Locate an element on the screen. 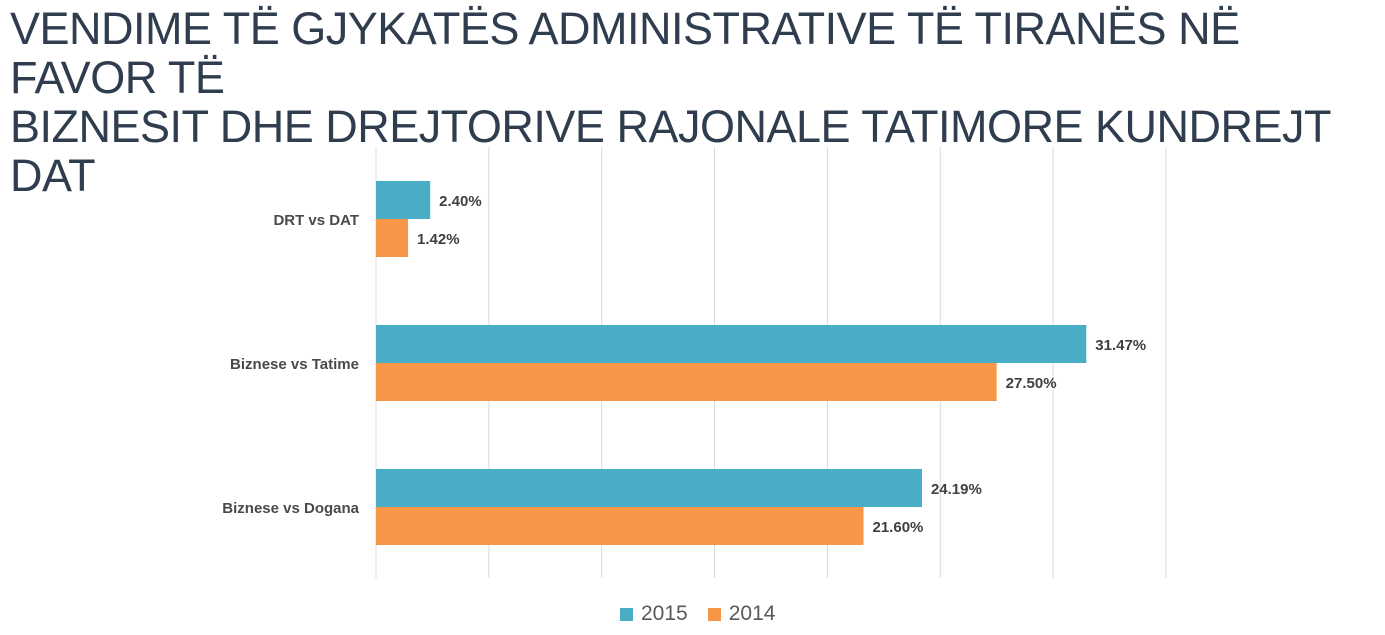 The height and width of the screenshot is (635, 1385). data-label-2015-0: 2.40% is located at coordinates (460, 201).